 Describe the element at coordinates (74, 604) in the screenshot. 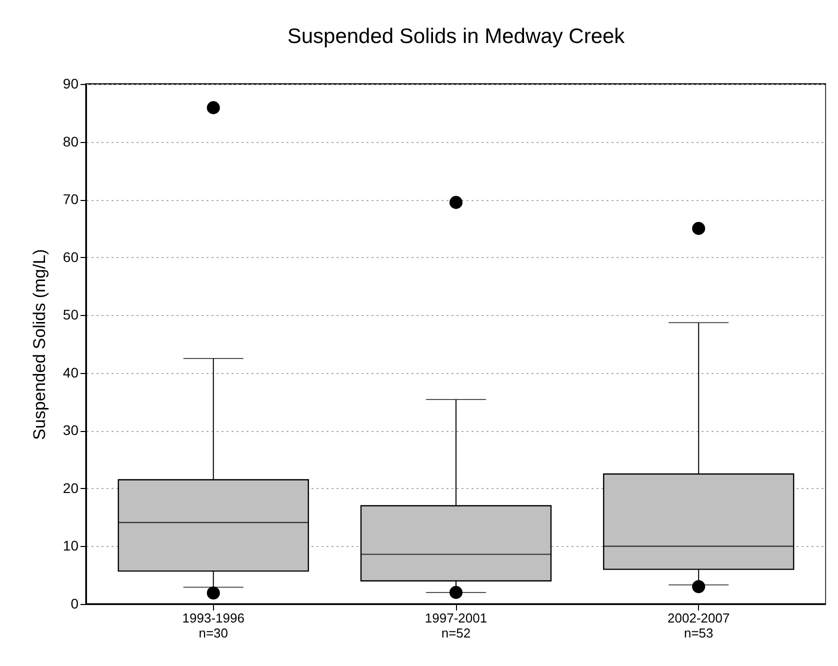

I see `y-tick-label: 0` at that location.